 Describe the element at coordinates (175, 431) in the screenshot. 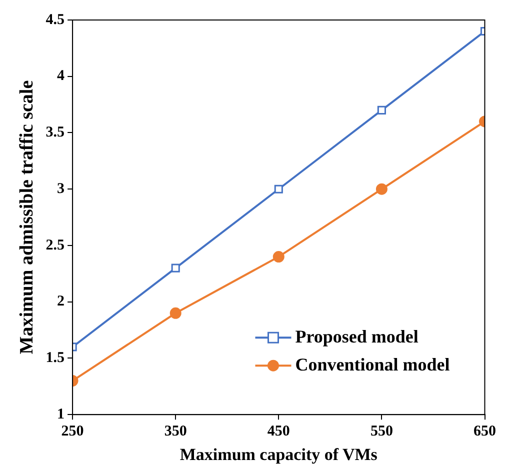

I see `x-tick-label: 350` at that location.